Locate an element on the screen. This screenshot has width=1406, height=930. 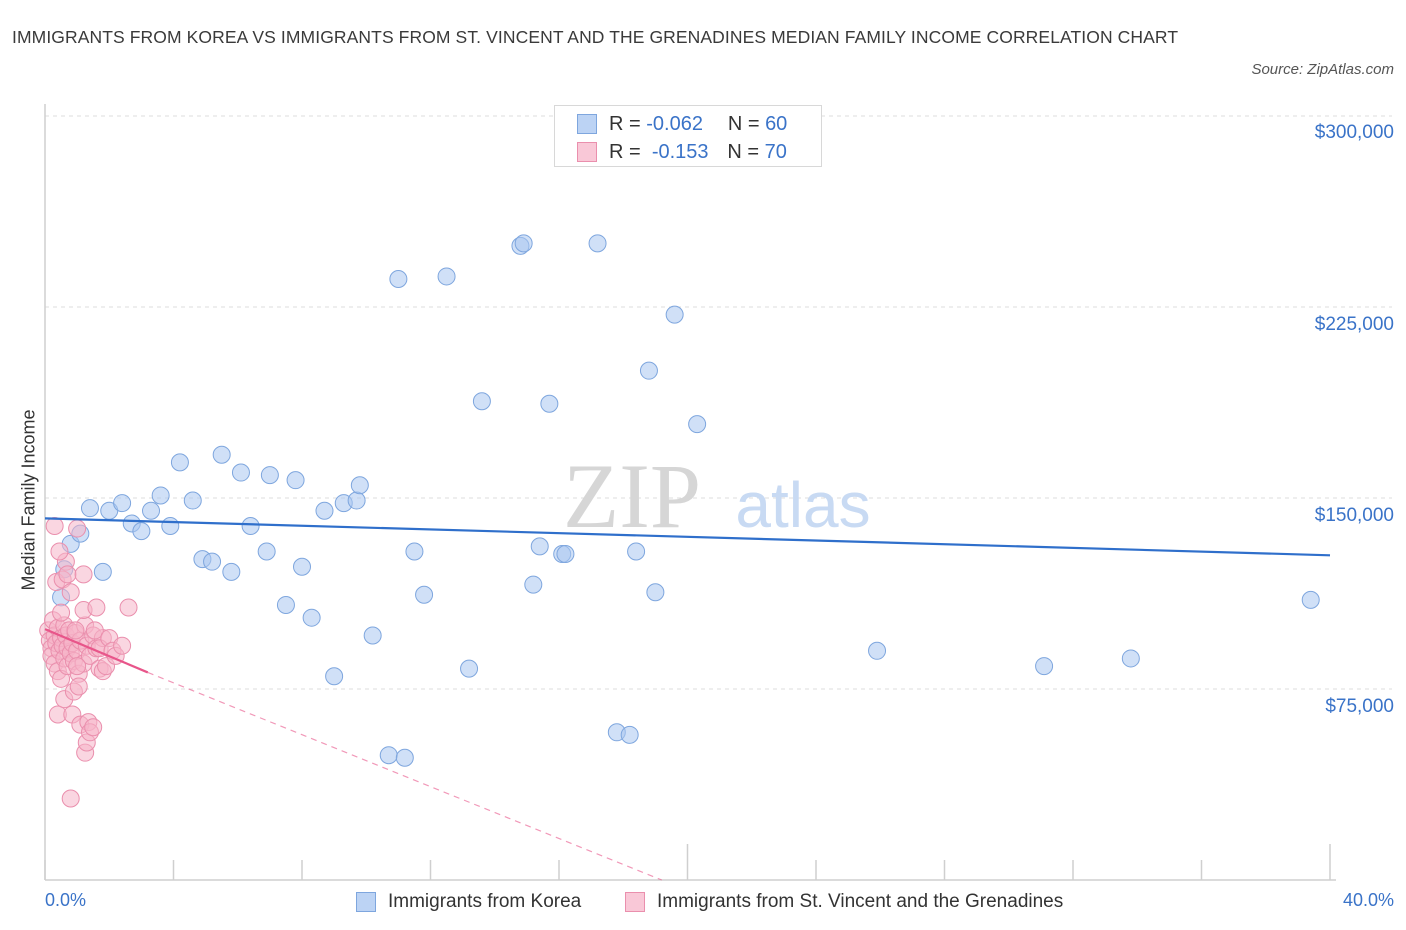
watermark: ZIP atlas is located at coordinates (717, 496).